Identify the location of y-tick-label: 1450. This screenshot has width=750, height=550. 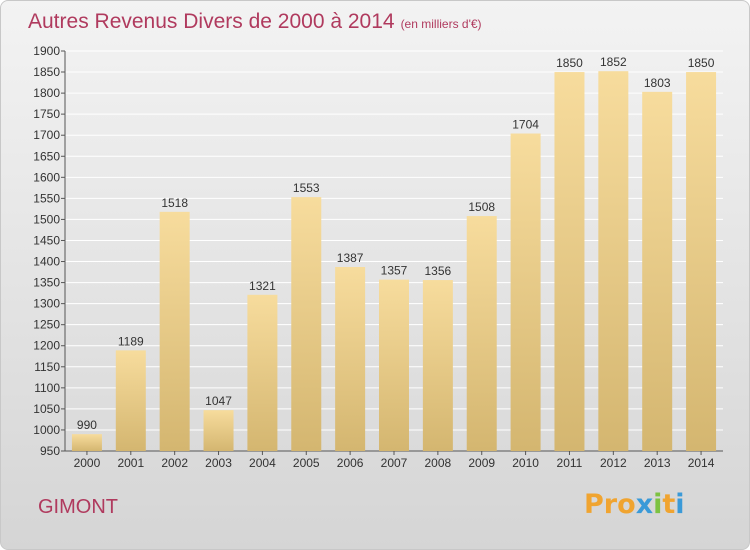
(46, 240).